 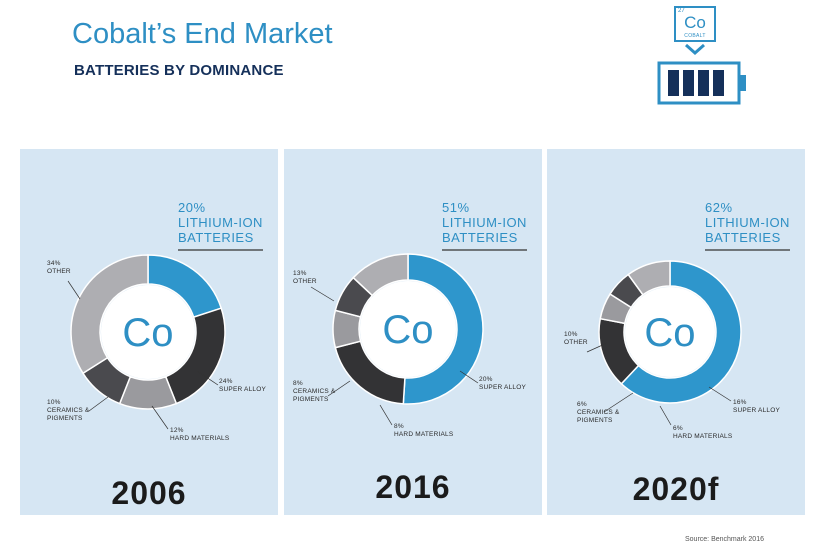 I want to click on label-other: 10%OTHER, so click(x=586, y=342).